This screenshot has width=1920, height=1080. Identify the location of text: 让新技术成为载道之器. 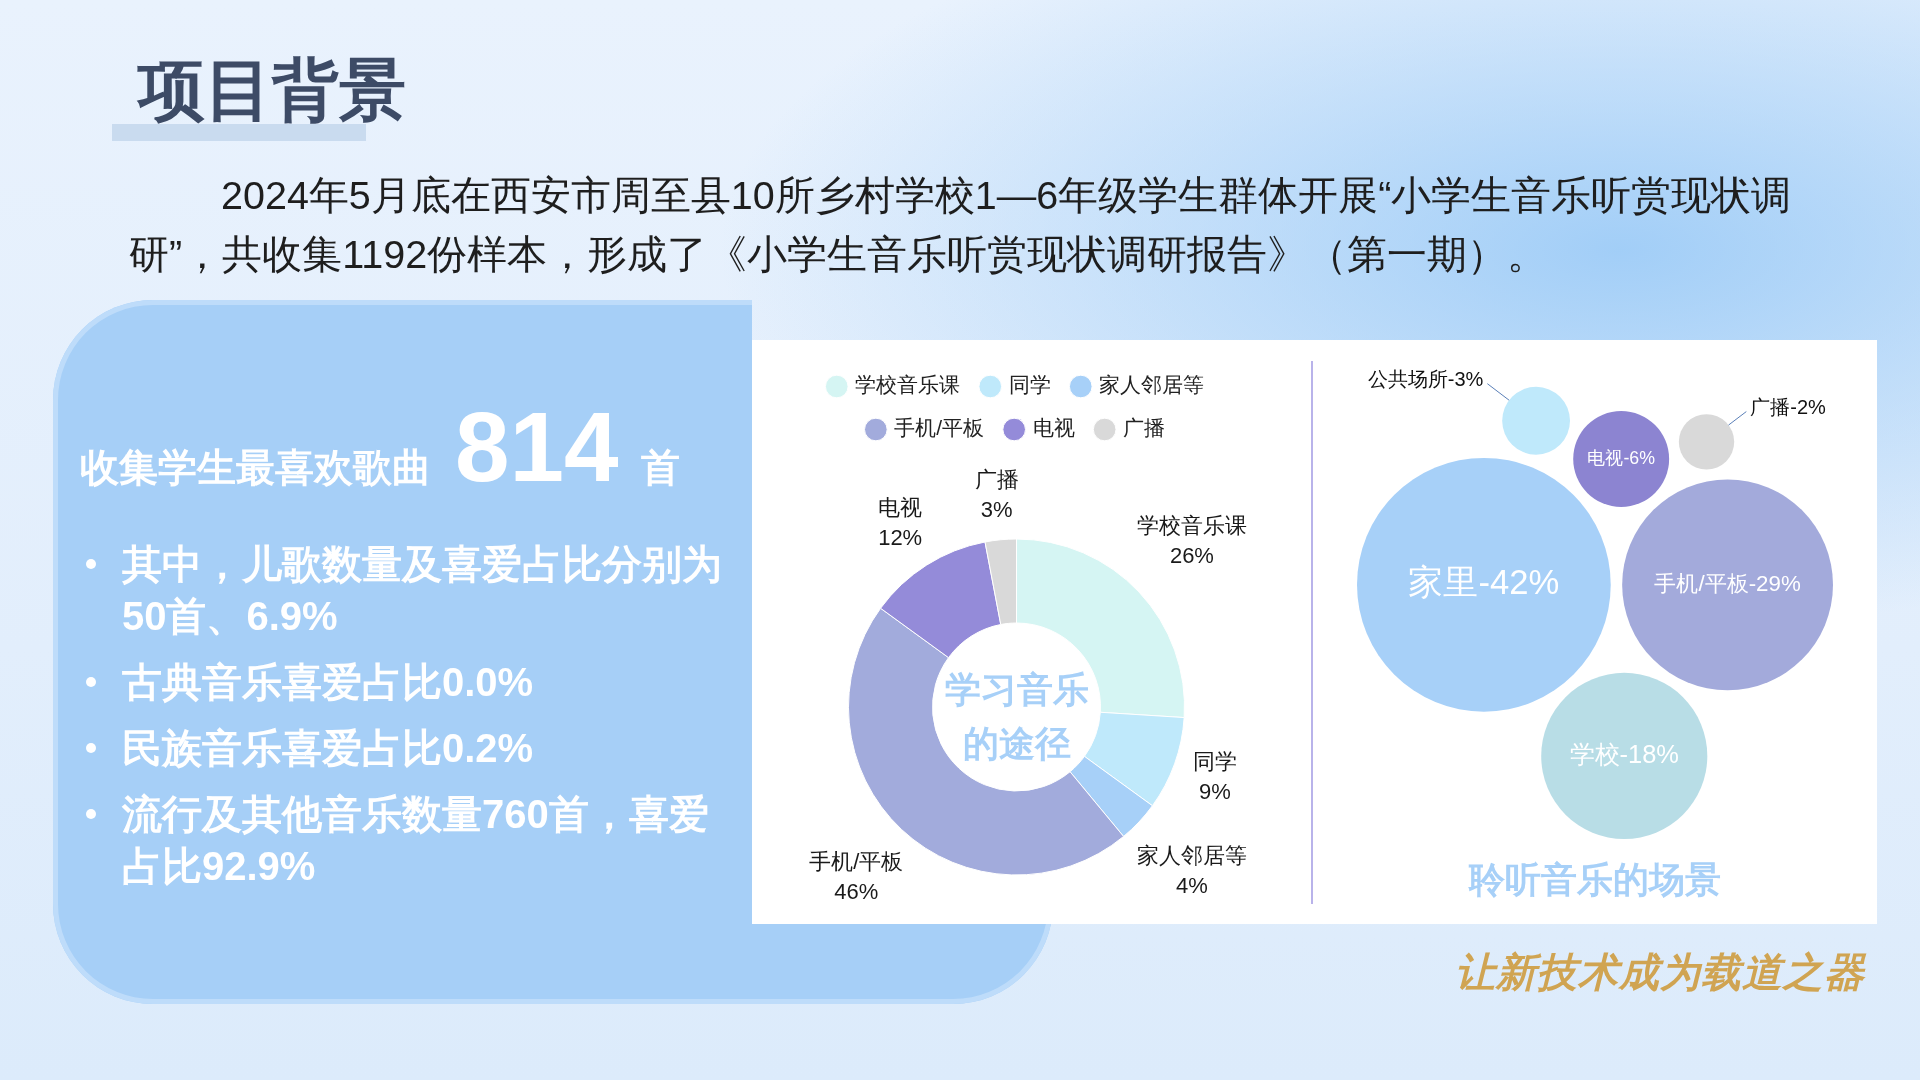
(1660, 971).